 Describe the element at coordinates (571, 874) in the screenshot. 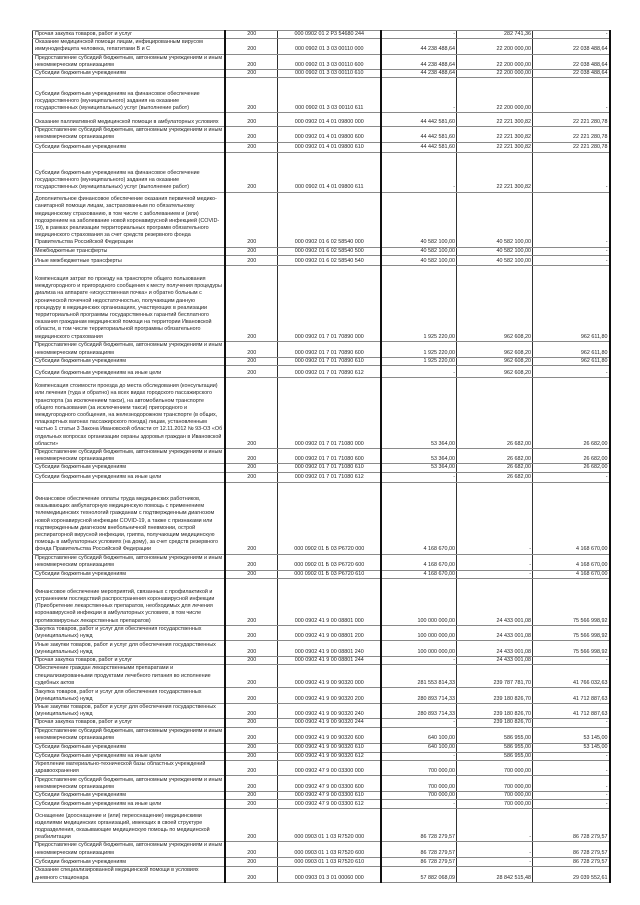

I see `unexecuted-amount-cell: 29 039 552,61` at that location.